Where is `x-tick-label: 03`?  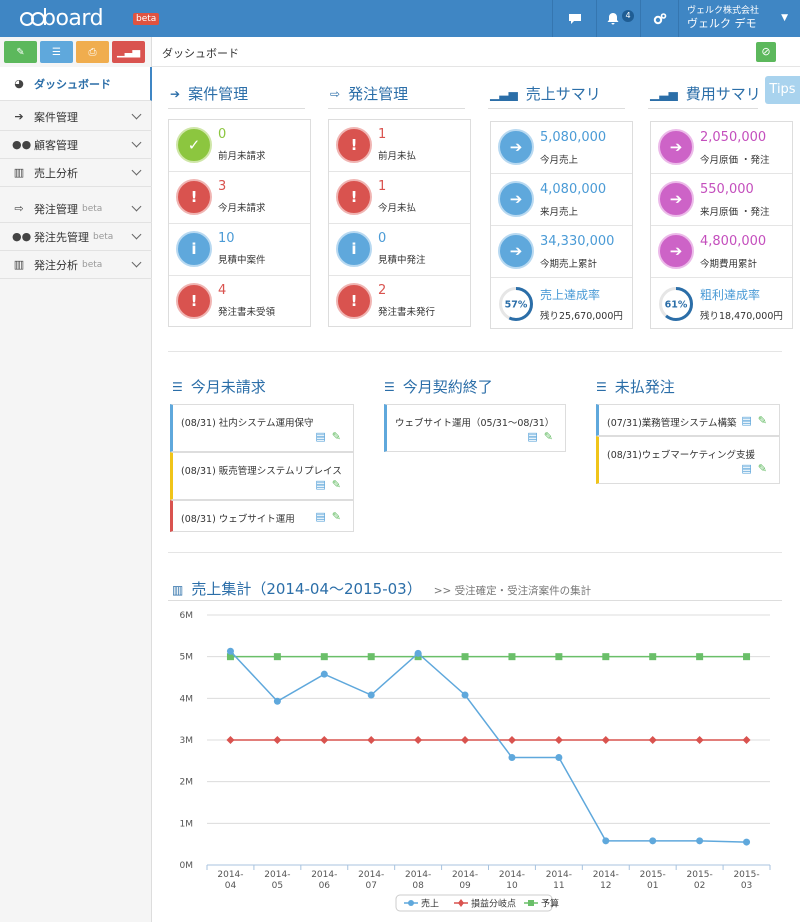 x-tick-label: 03 is located at coordinates (746, 886).